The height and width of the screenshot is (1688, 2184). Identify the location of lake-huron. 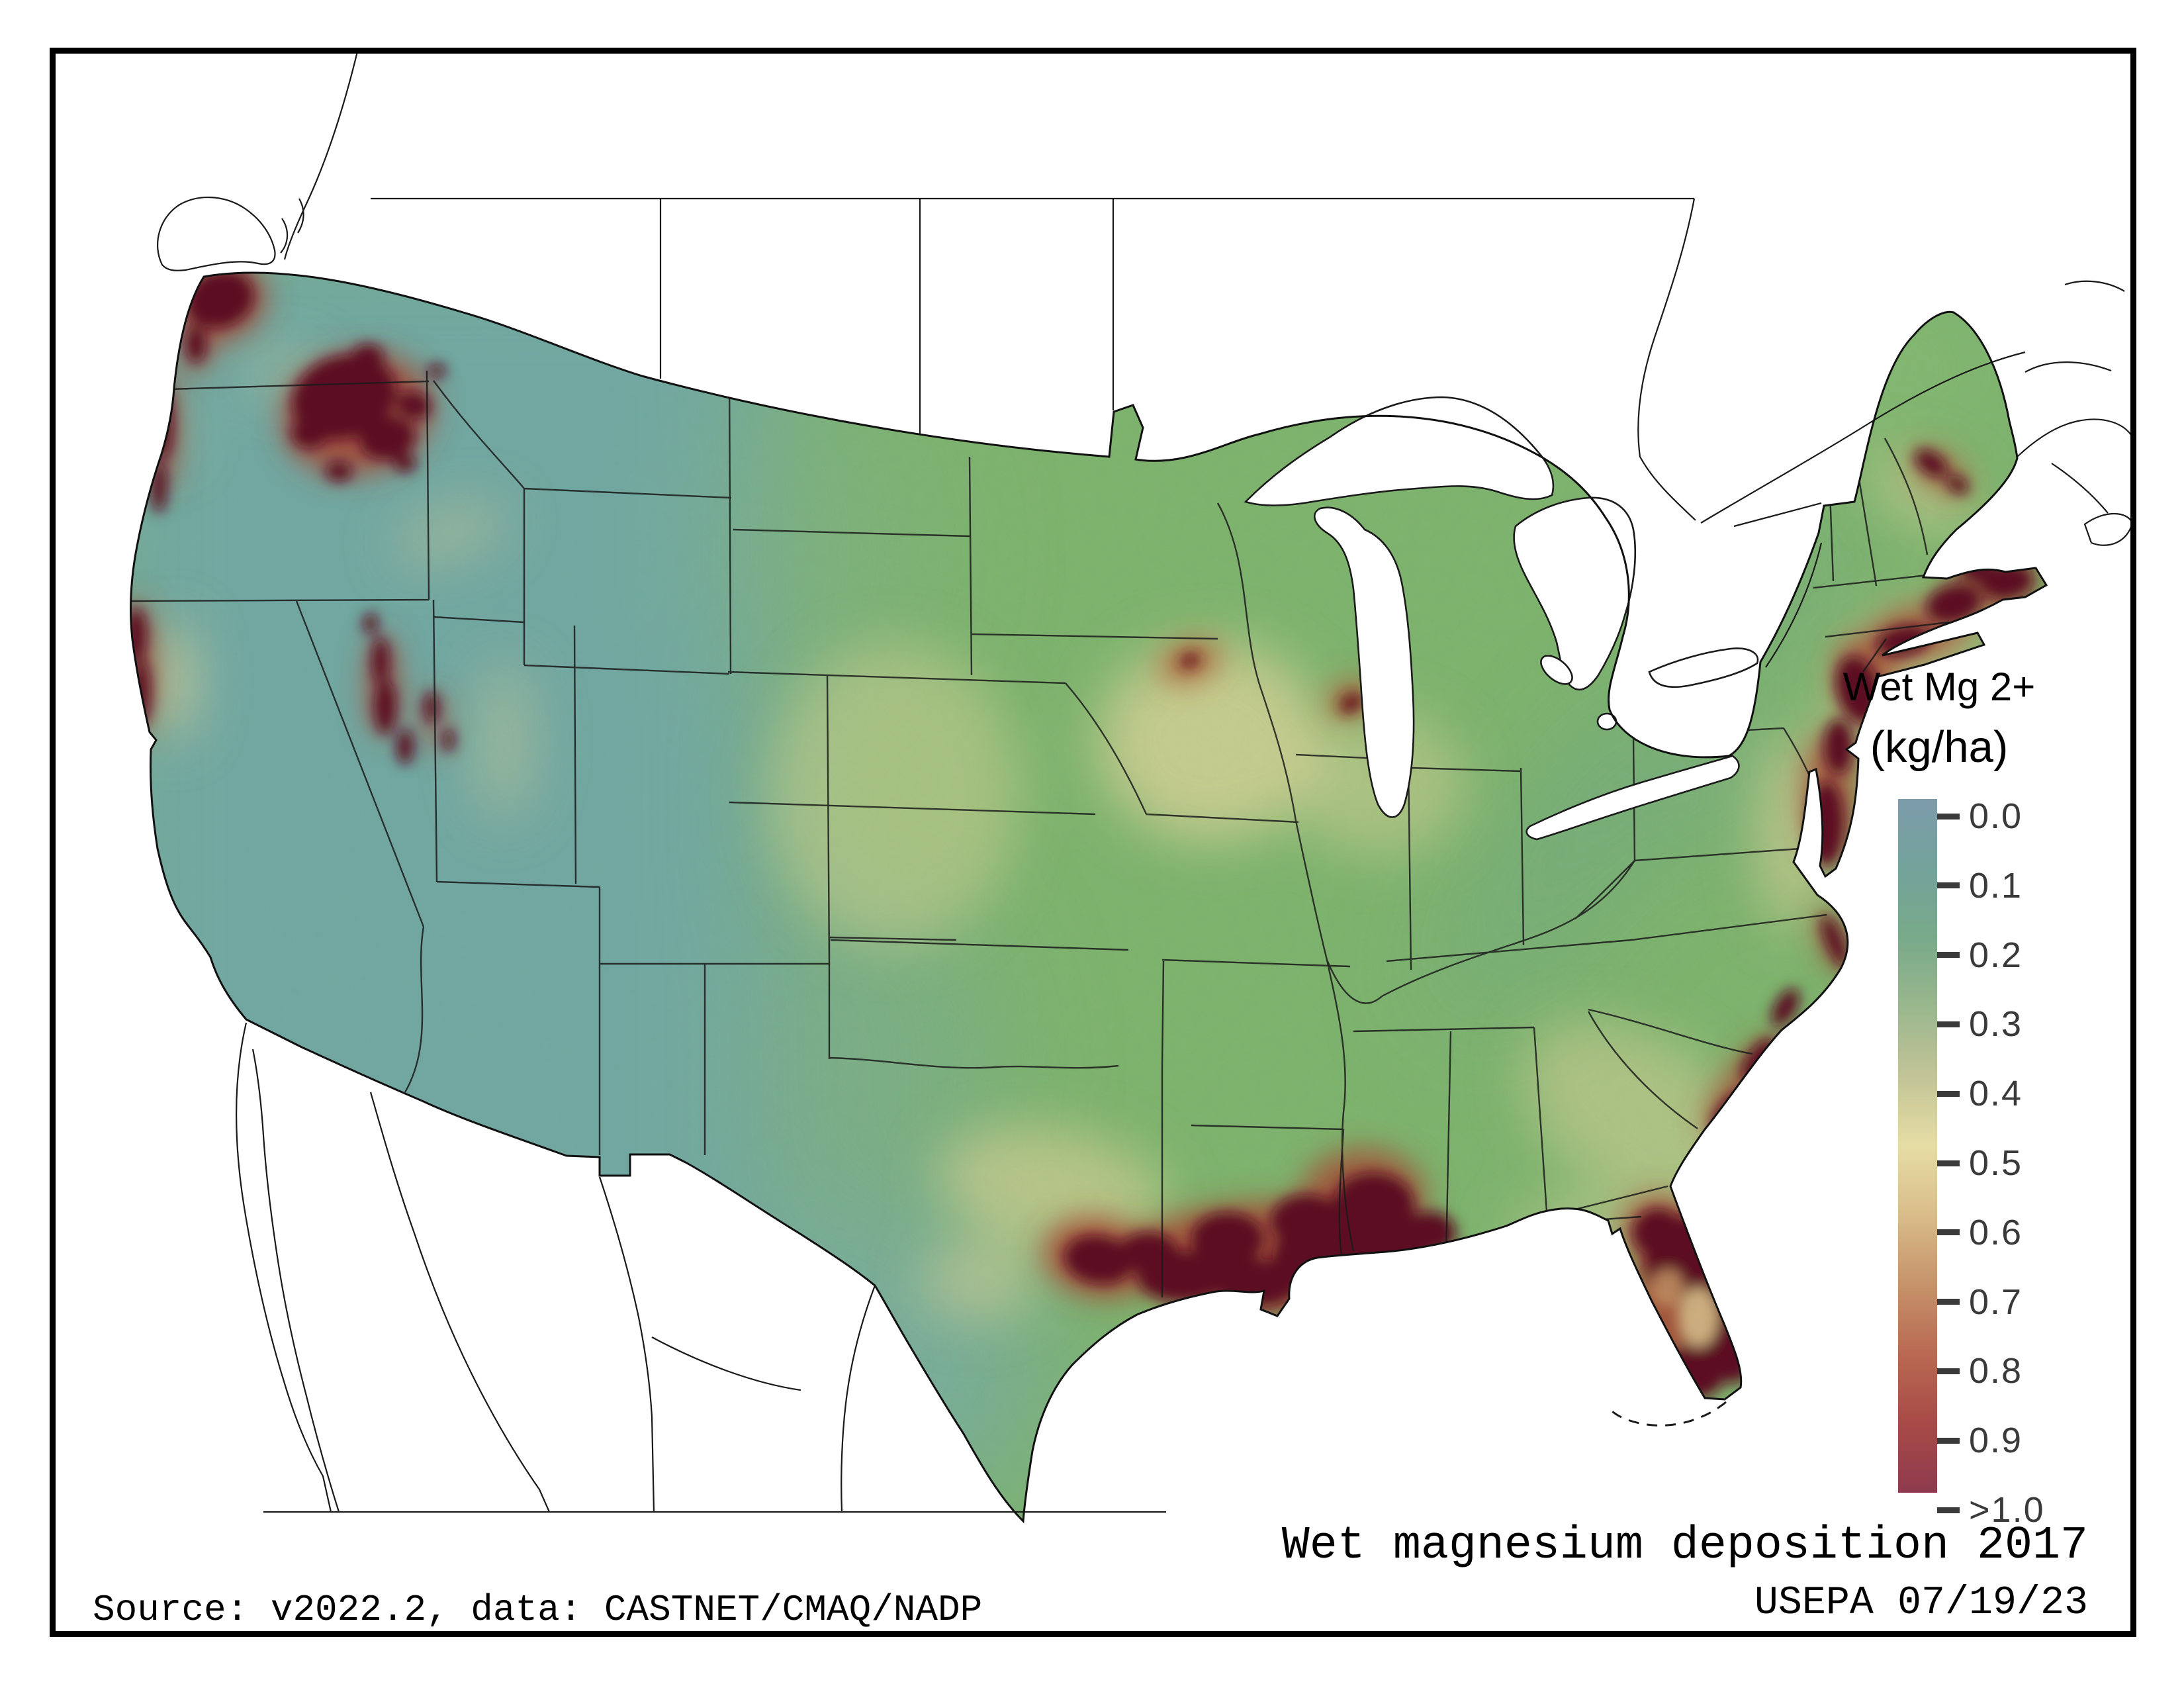
(1575, 593).